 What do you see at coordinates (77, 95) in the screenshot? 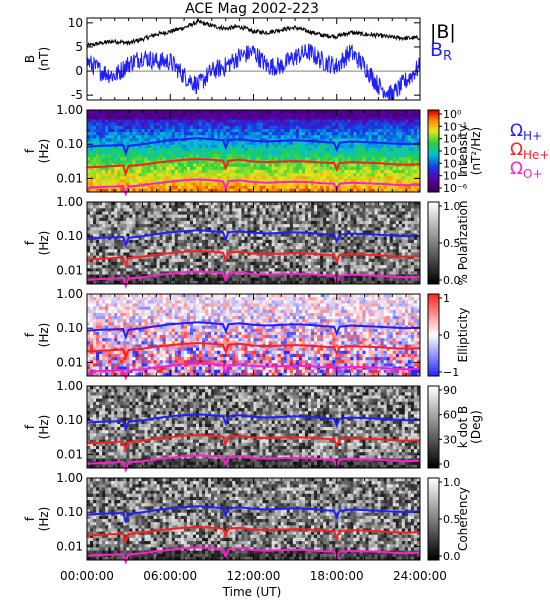
I see `y-tick-label: -5` at bounding box center [77, 95].